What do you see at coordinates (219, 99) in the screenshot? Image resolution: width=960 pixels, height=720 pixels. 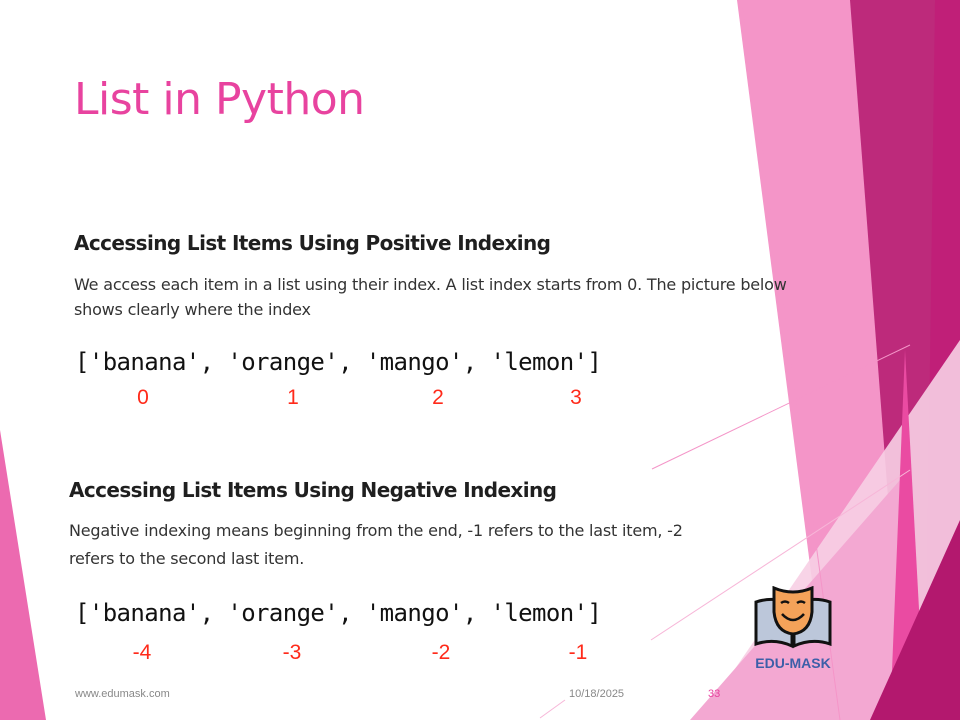 I see `slide-title: List in Python` at bounding box center [219, 99].